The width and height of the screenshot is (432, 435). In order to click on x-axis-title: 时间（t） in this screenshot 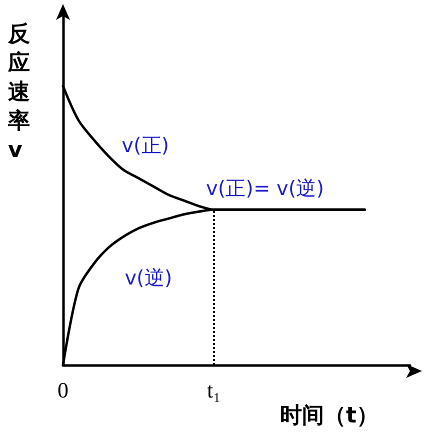, I will do `click(329, 416)`.